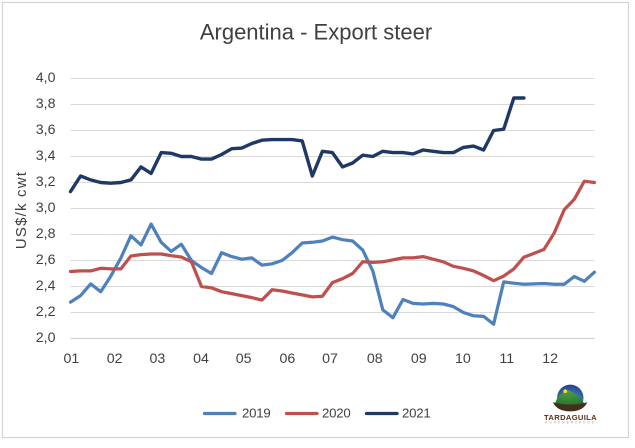 This screenshot has height=448, width=635. I want to click on svg-text: 12, so click(550, 359).